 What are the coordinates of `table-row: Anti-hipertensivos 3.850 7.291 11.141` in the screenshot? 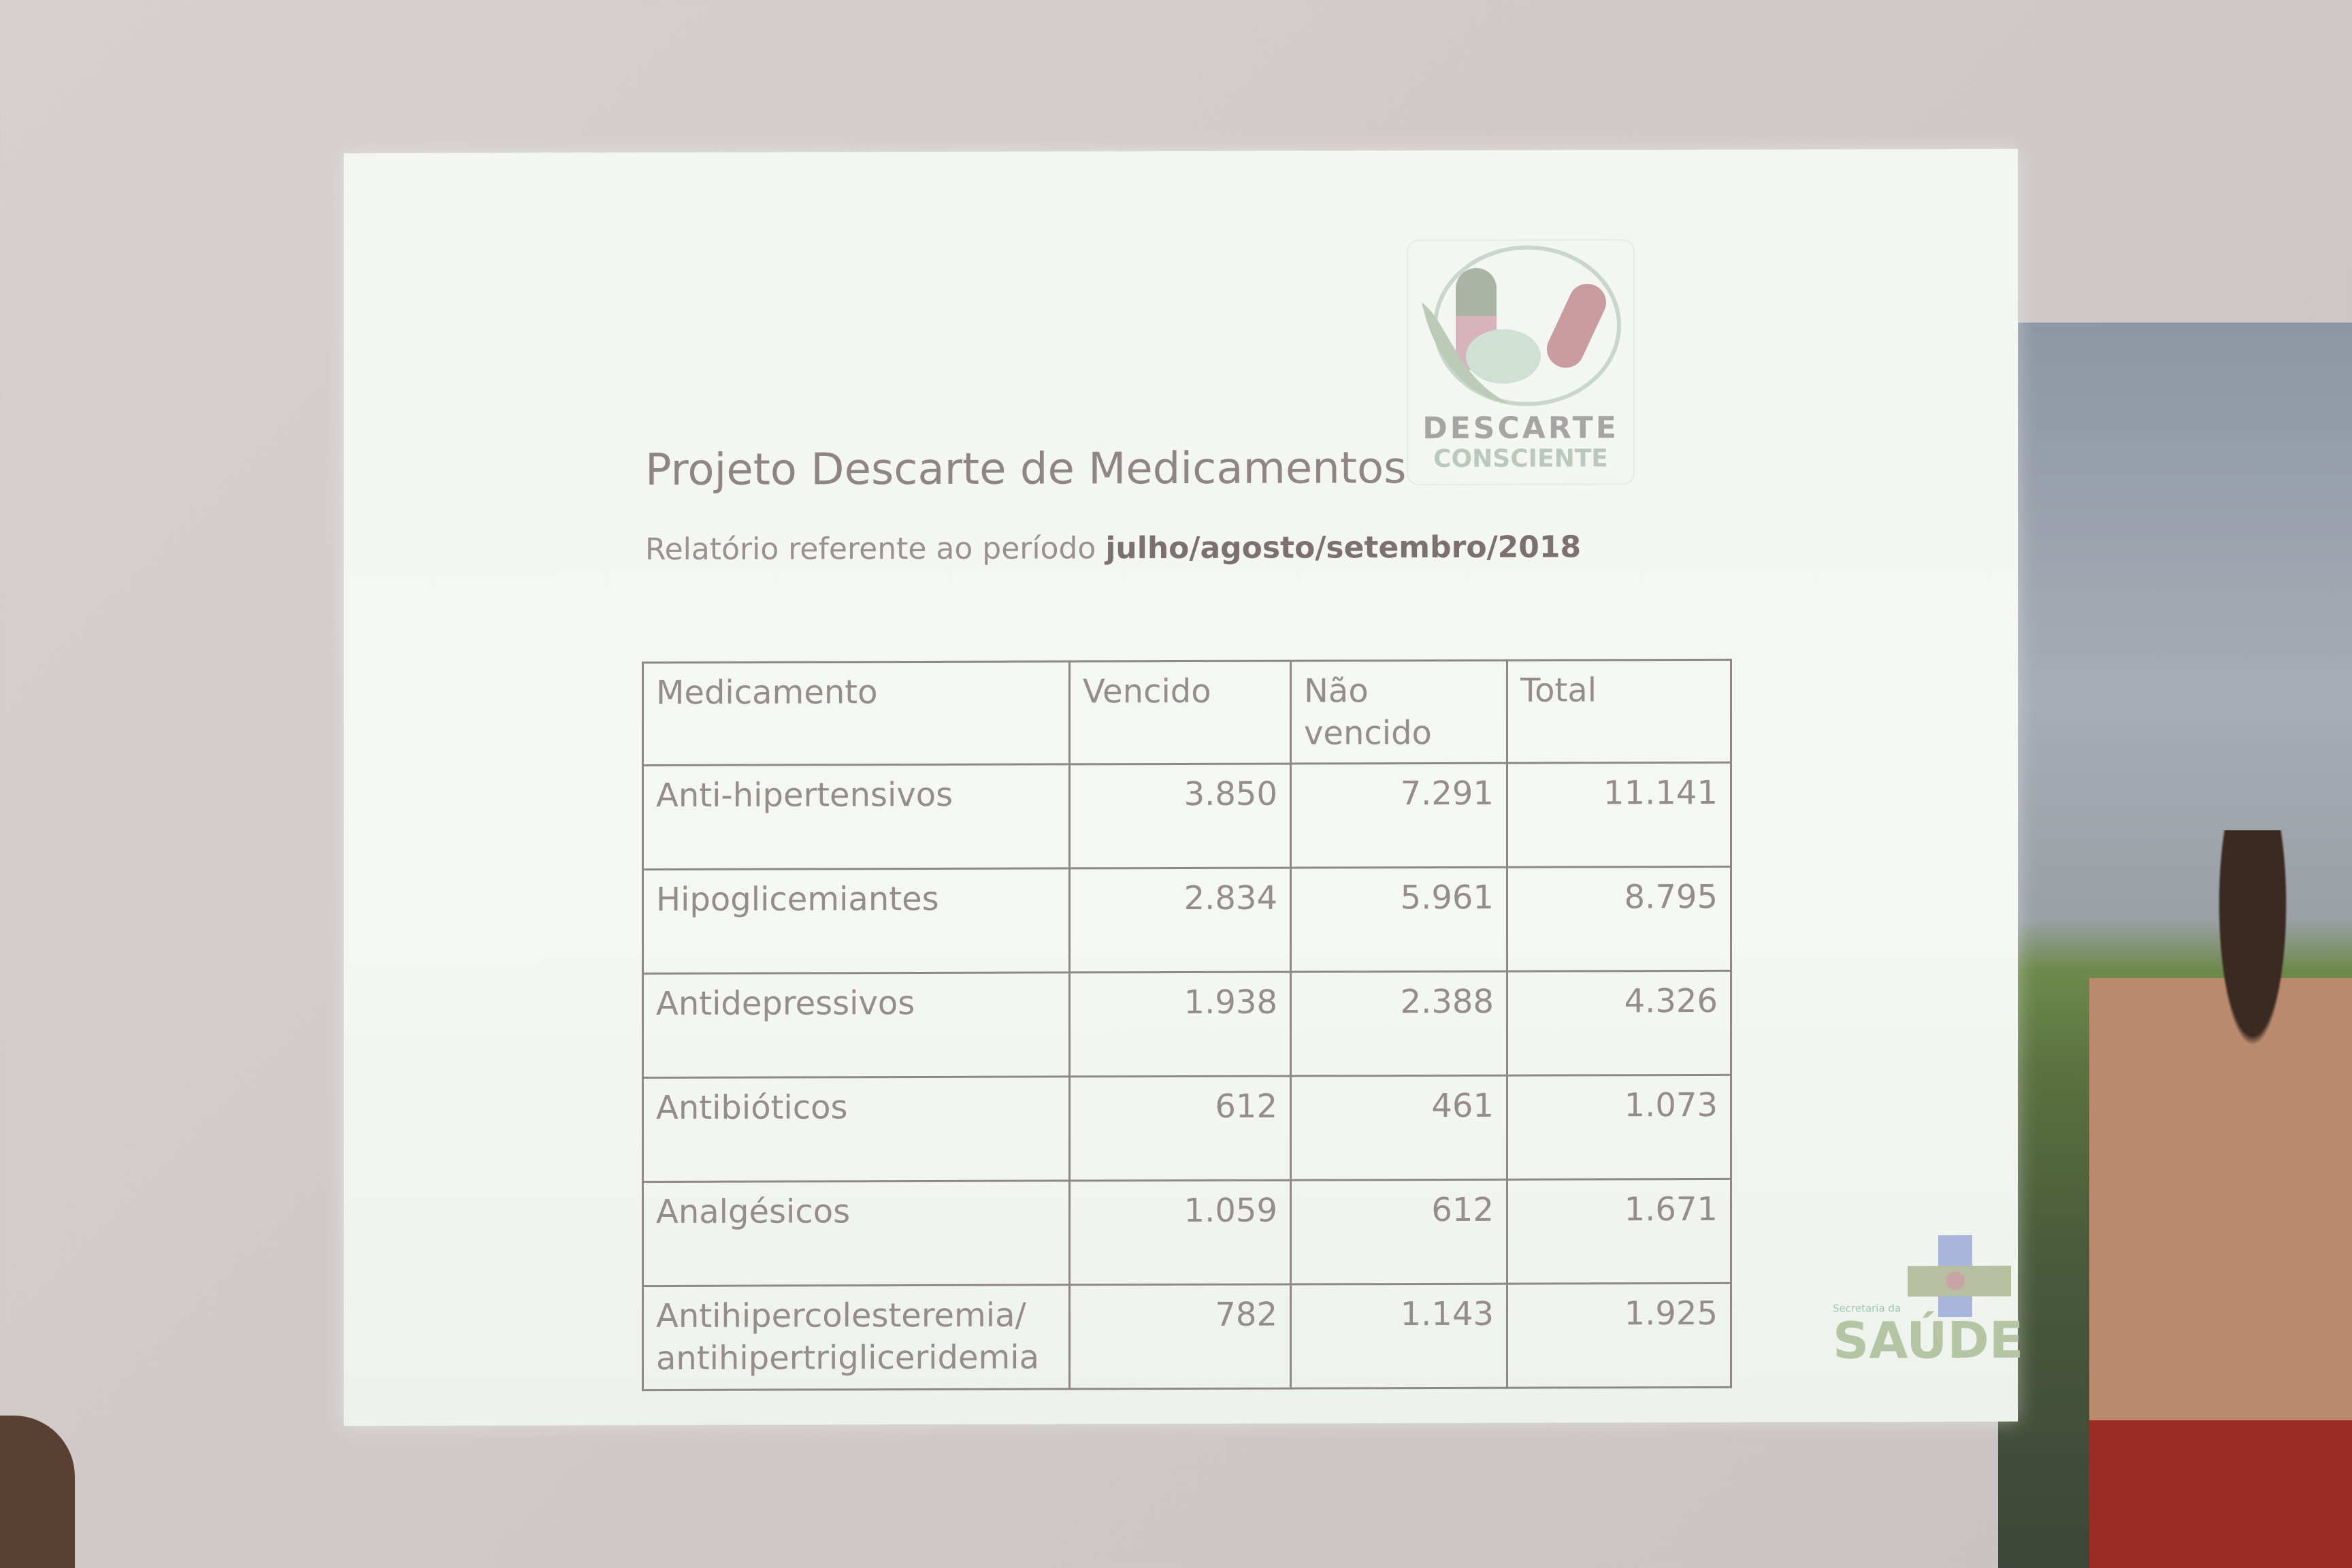 It's located at (1187, 816).